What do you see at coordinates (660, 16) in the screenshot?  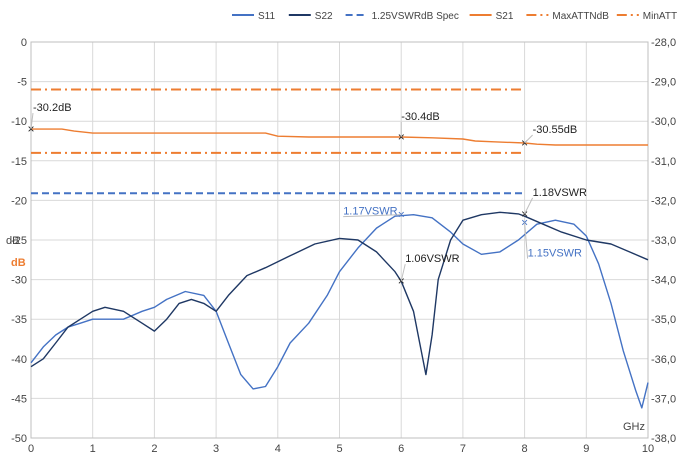 I see `legend-entry: MinATTNdB` at bounding box center [660, 16].